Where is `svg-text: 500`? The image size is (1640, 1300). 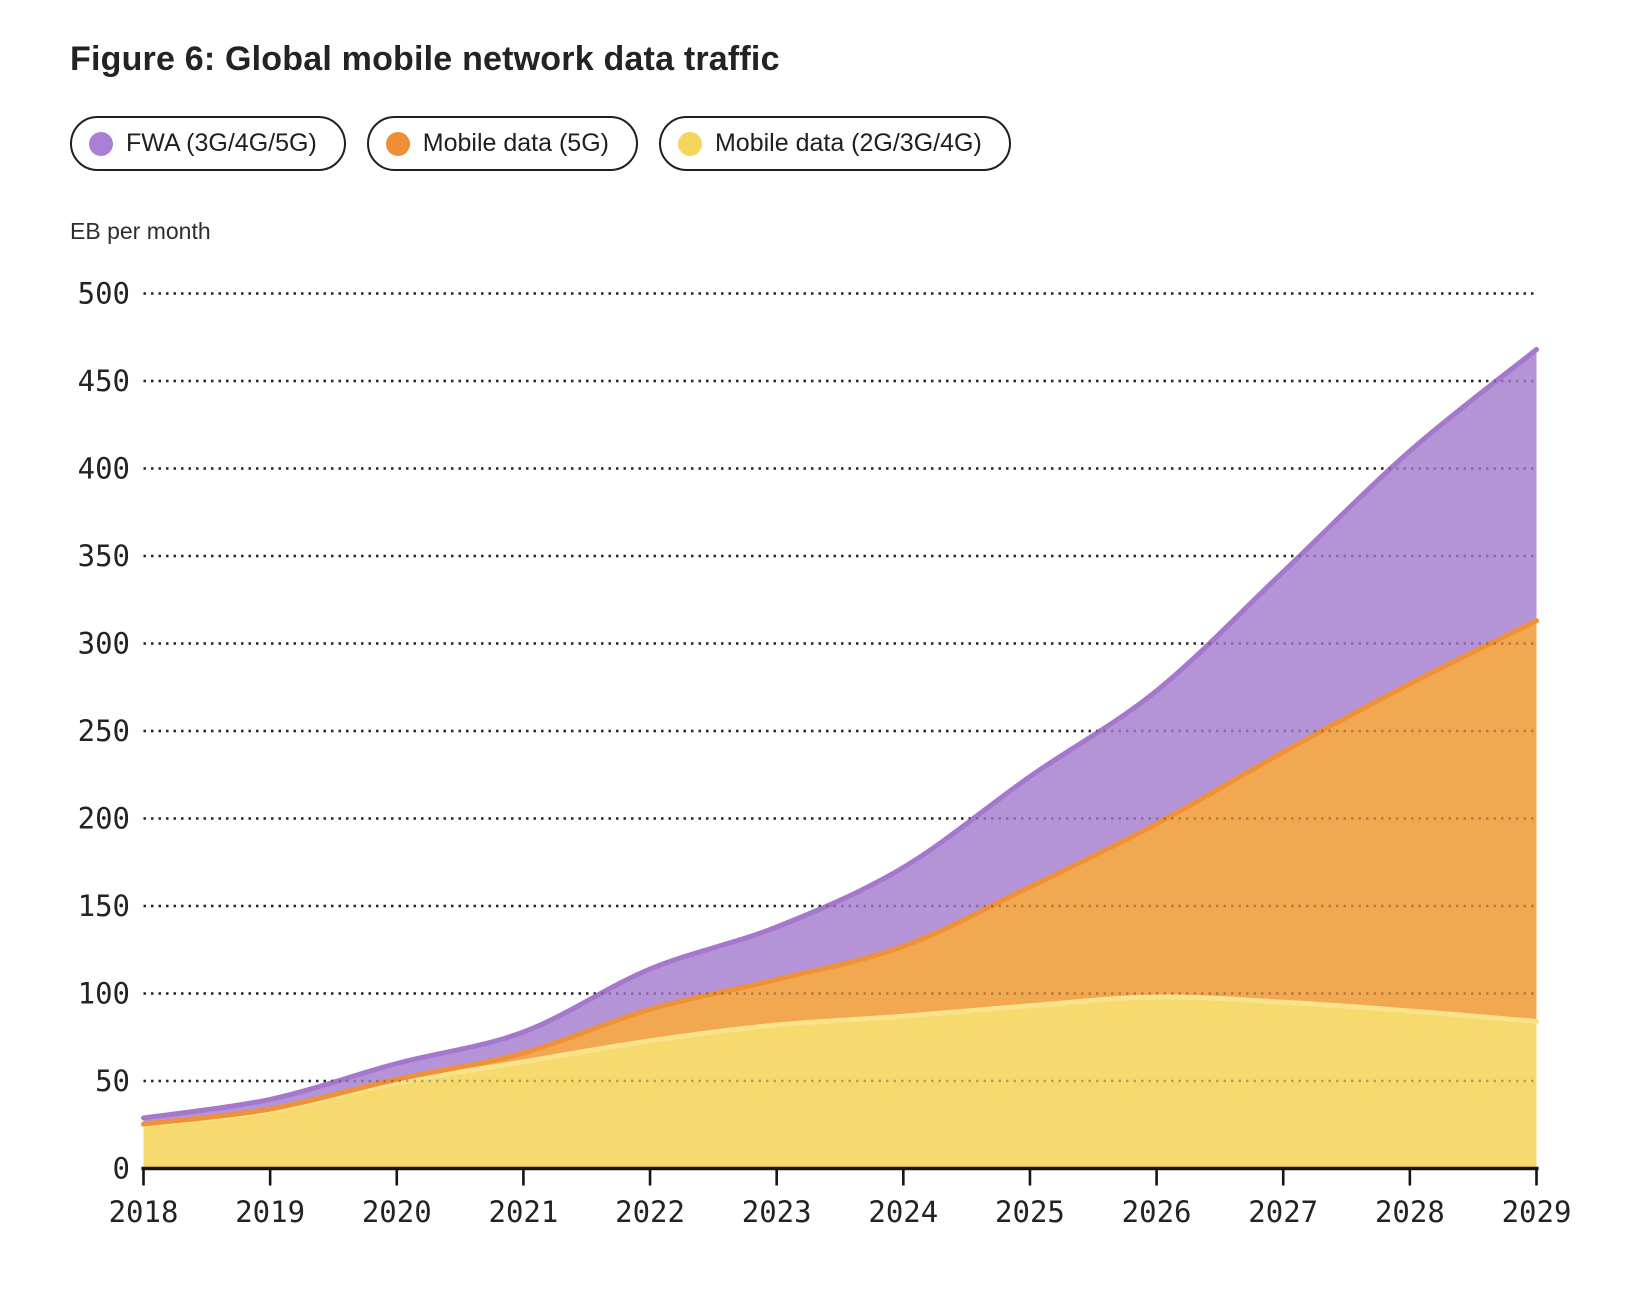 svg-text: 500 is located at coordinates (104, 294).